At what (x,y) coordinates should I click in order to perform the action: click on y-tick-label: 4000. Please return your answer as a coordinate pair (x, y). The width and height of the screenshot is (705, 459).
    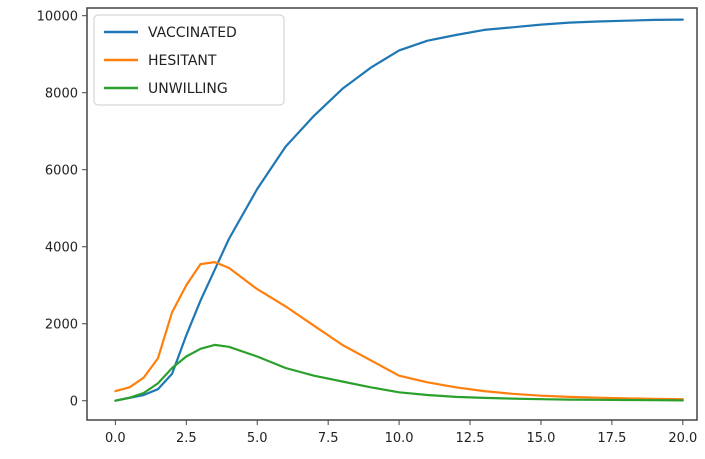
    Looking at the image, I should click on (61, 248).